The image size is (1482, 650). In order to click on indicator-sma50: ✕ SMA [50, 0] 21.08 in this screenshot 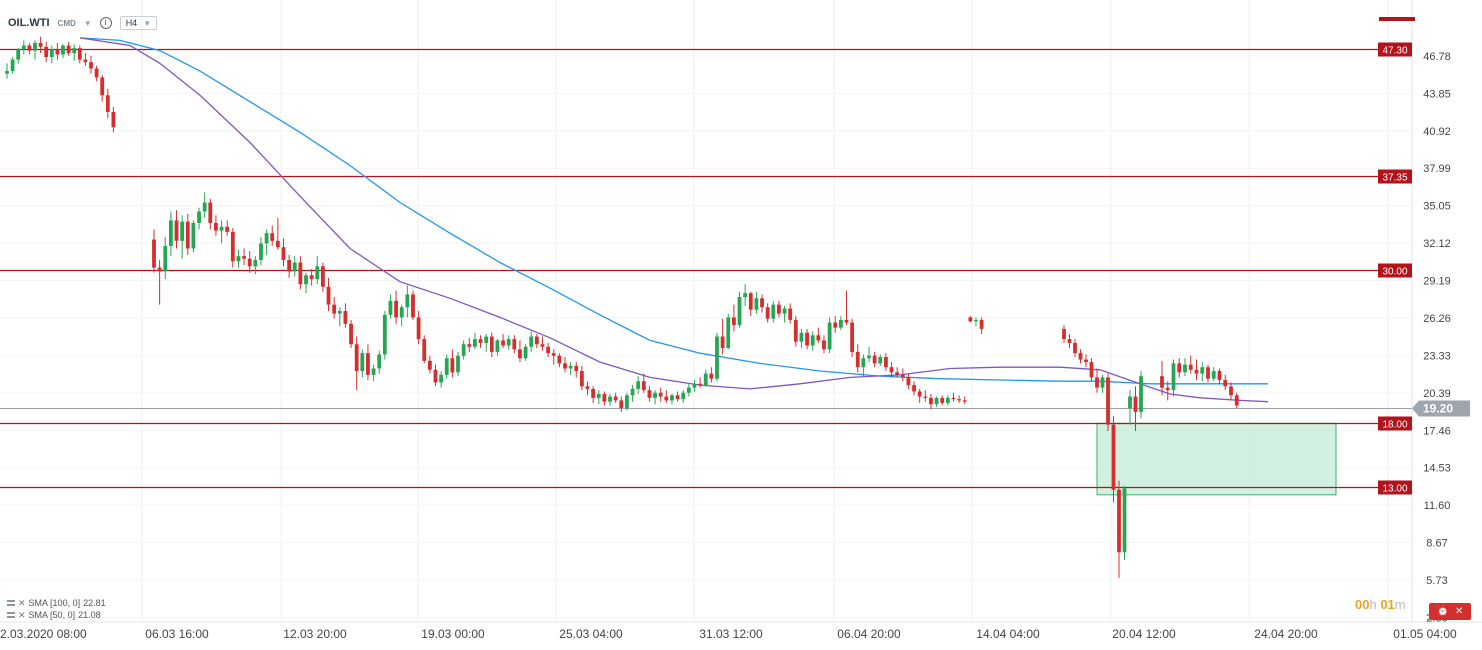, I will do `click(56, 615)`.